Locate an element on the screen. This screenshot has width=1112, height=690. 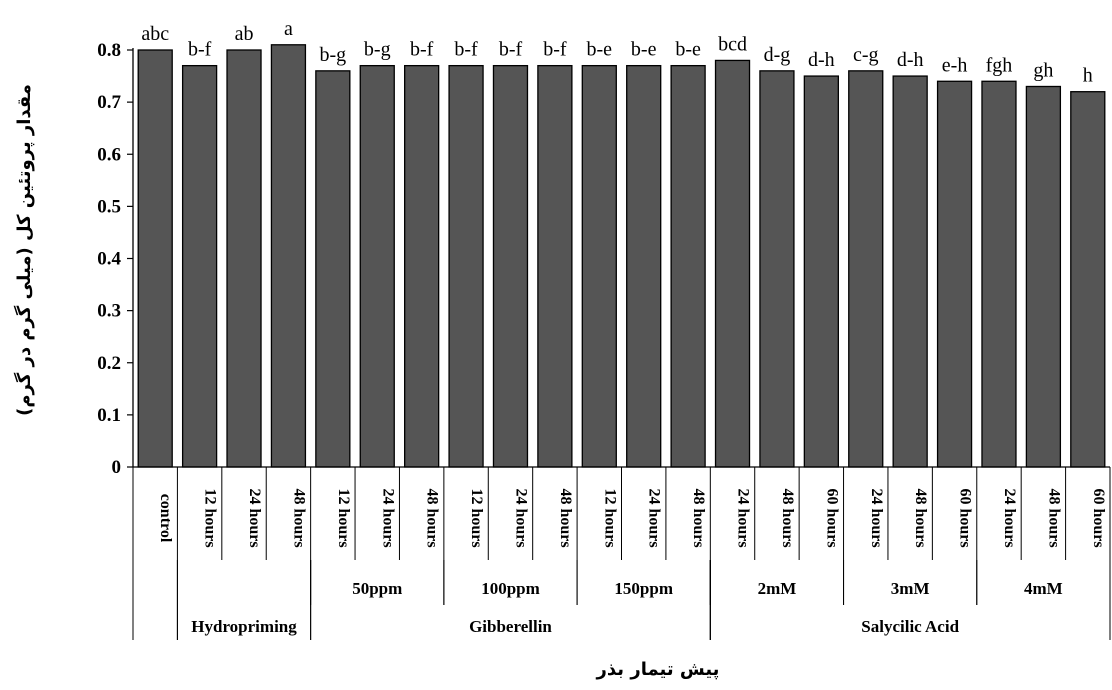
significance-letter: h is located at coordinates (1088, 76).